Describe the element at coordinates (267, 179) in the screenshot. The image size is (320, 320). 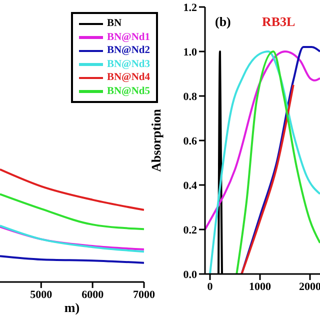
I see `line-series` at that location.